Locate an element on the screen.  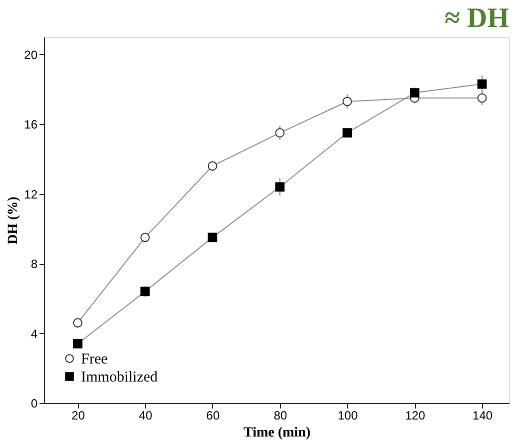
x-tick-label: 20 is located at coordinates (79, 415).